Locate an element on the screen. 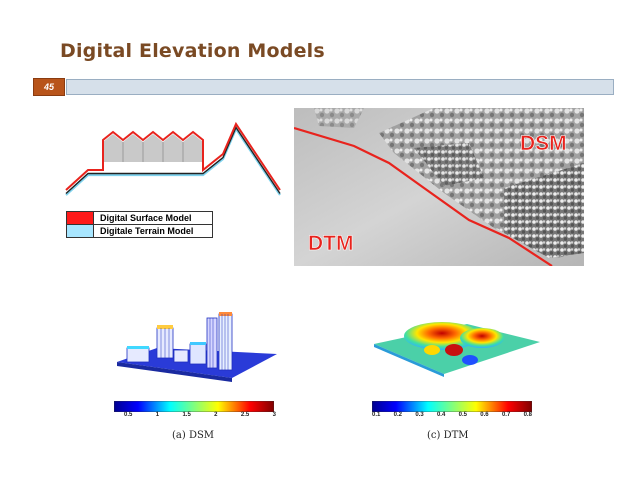 The height and width of the screenshot is (493, 638). shaded-relief-map: DSM DTM is located at coordinates (439, 187).